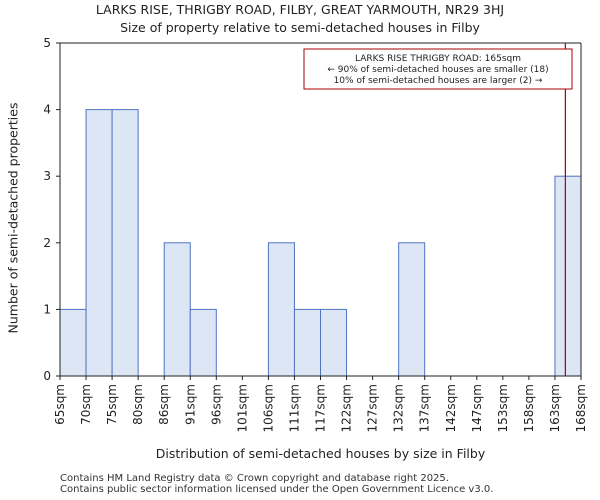 The image size is (600, 500). Describe the element at coordinates (216, 404) in the screenshot. I see `x-tick-label-96sqm: 96sqm` at that location.